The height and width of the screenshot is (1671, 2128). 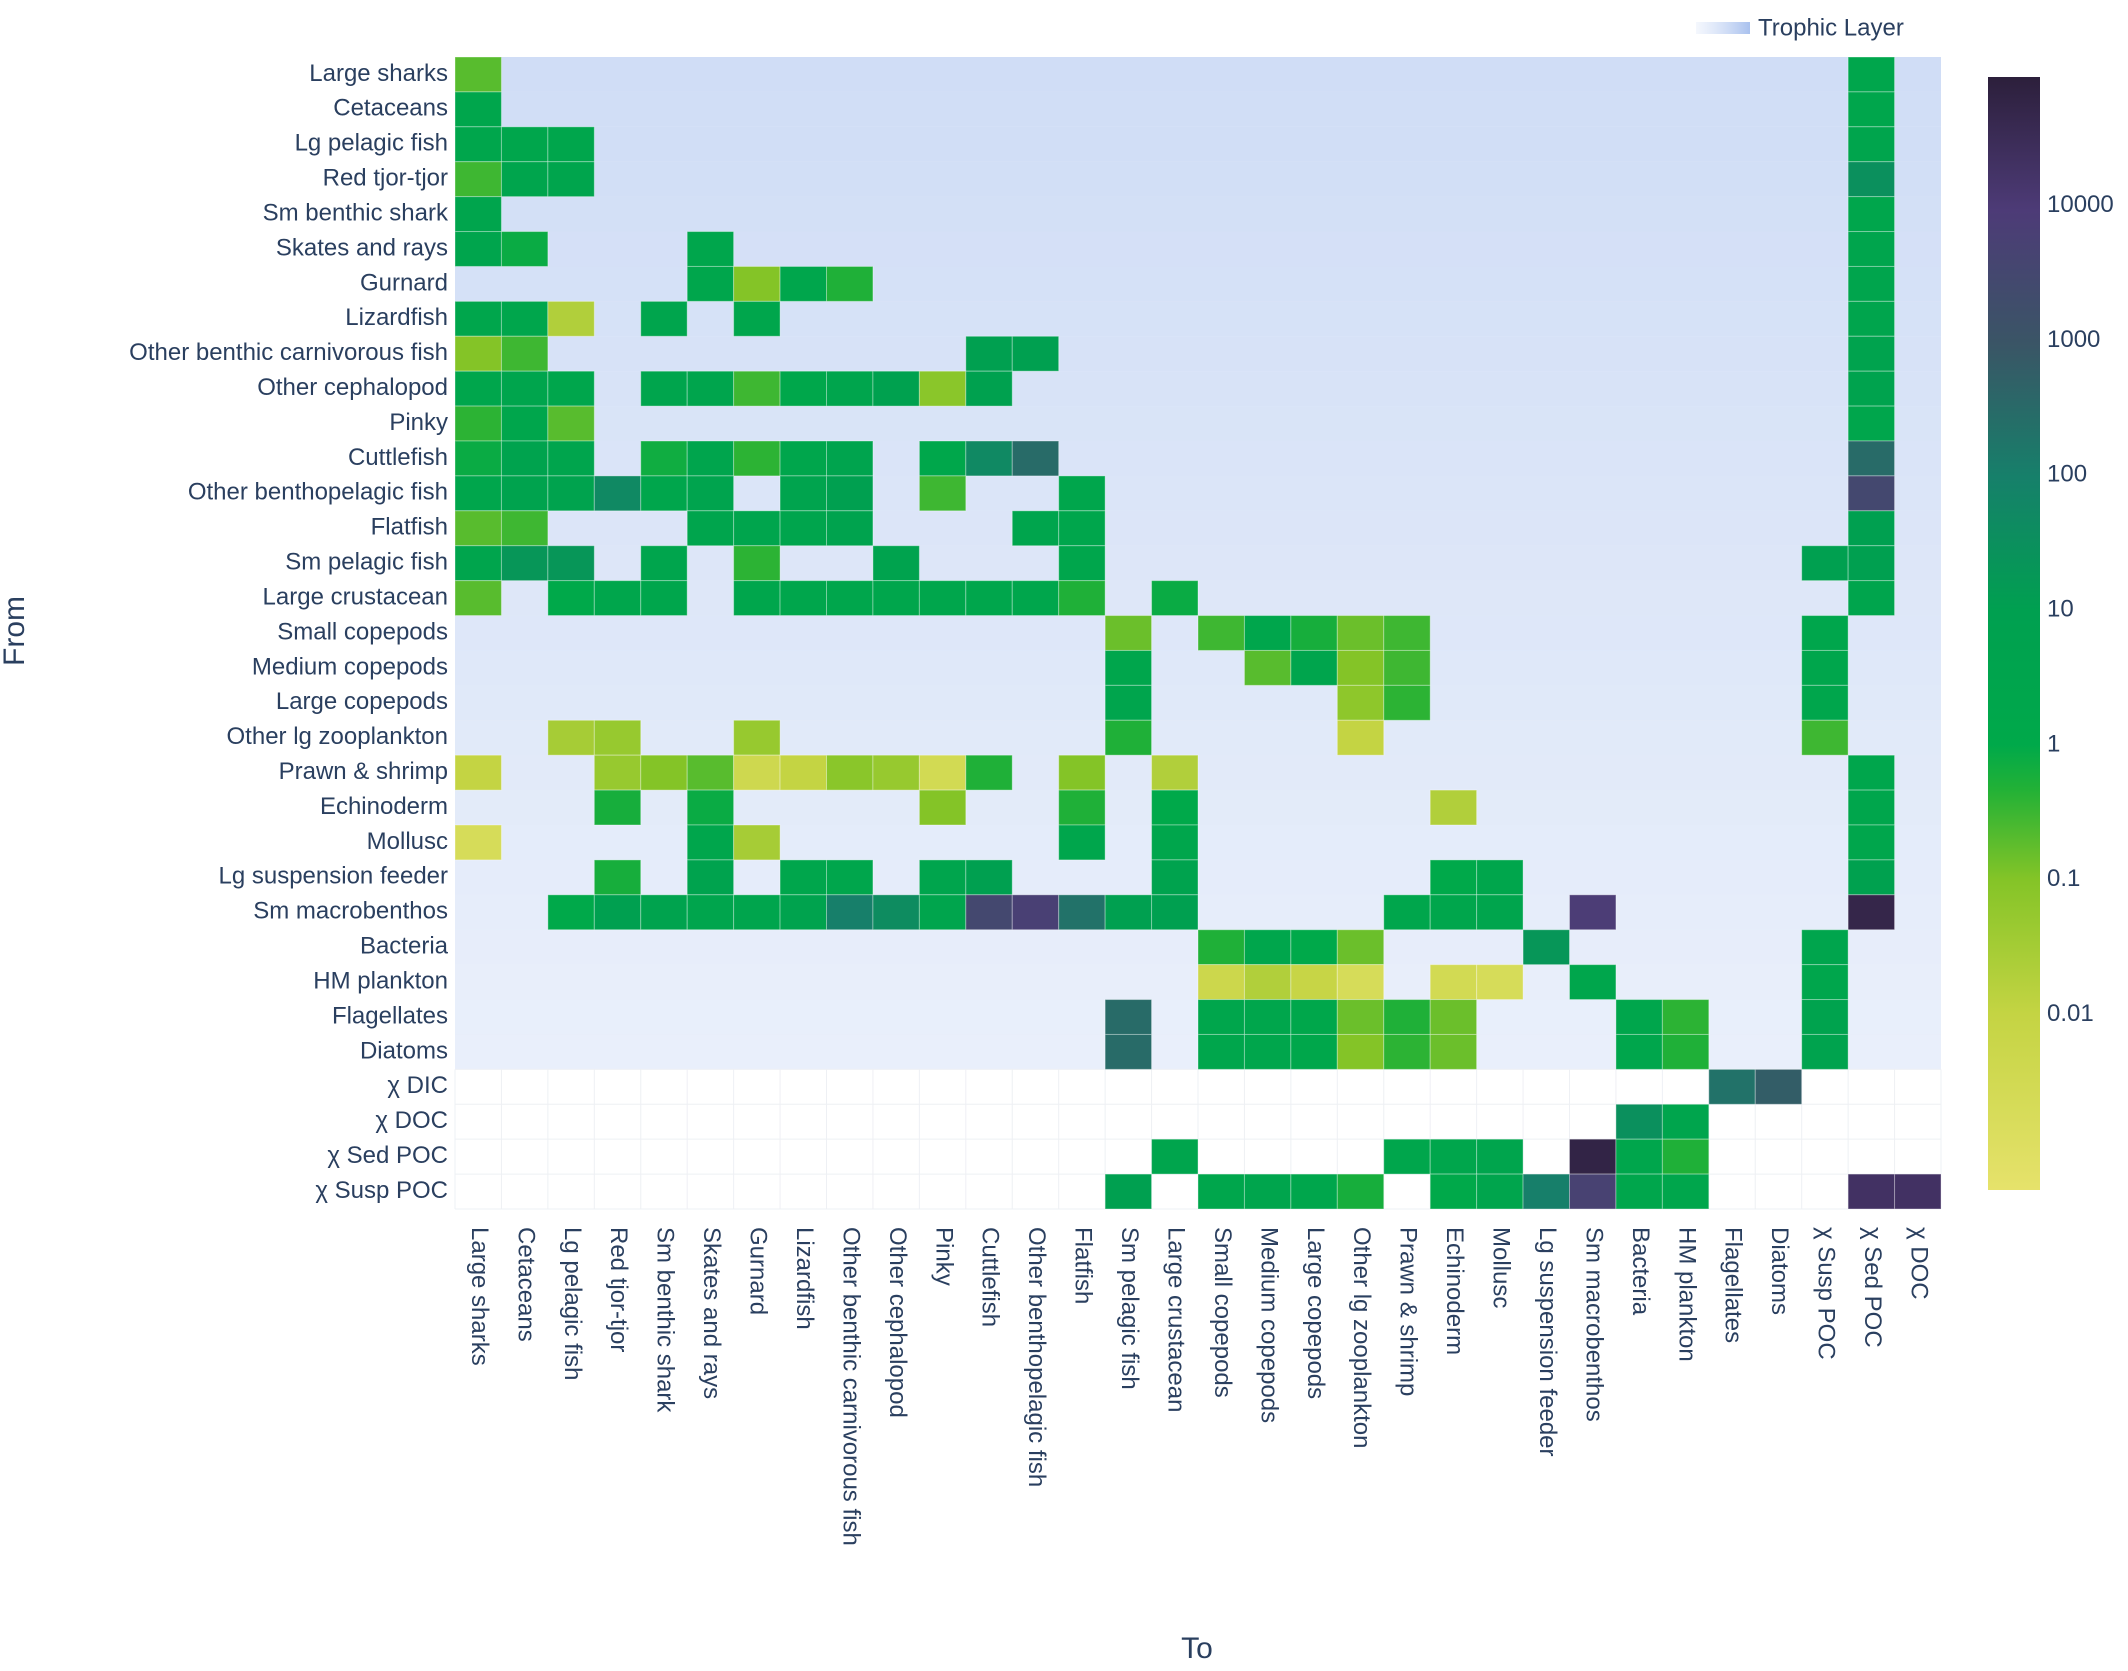 I want to click on x-axis-title: To, so click(x=1197, y=1648).